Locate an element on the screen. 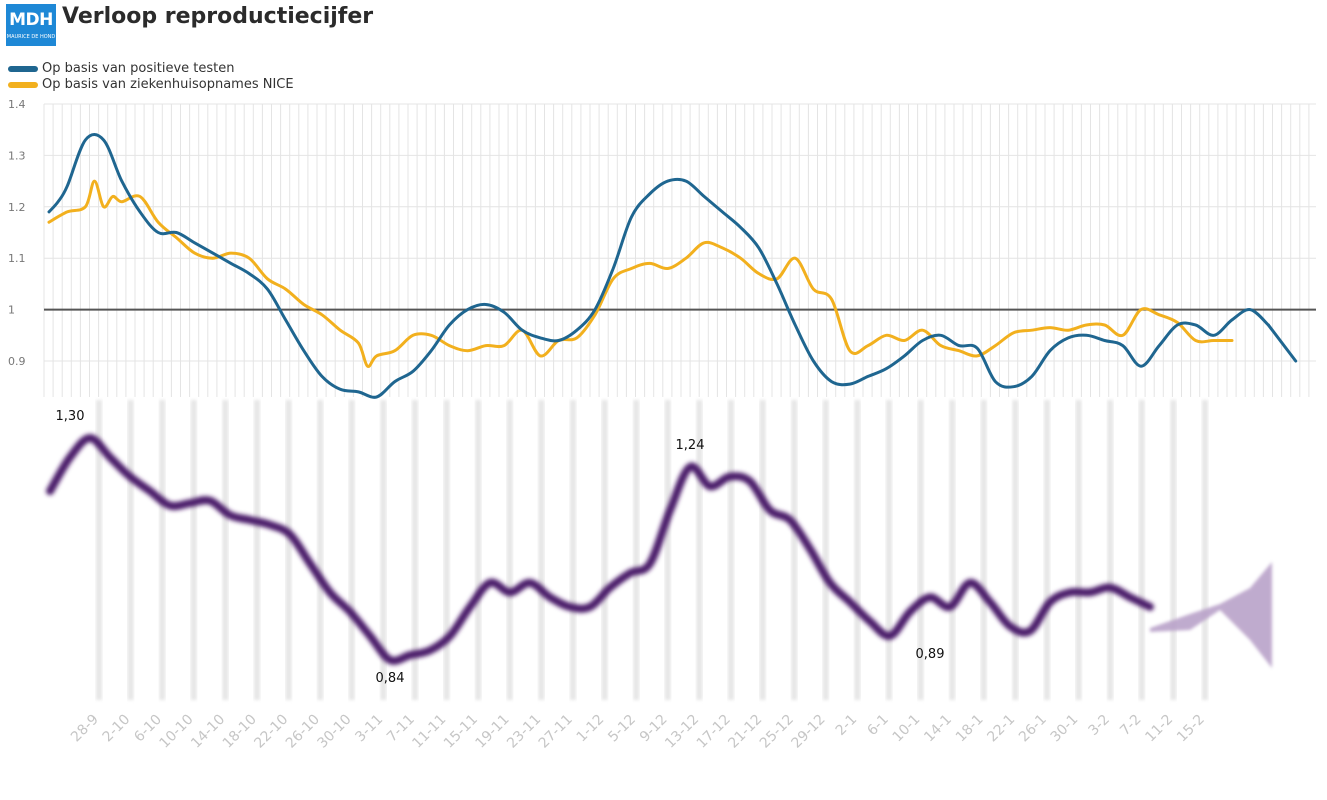 This screenshot has width=1327, height=800. x-tick-label: 14-1 is located at coordinates (938, 729).